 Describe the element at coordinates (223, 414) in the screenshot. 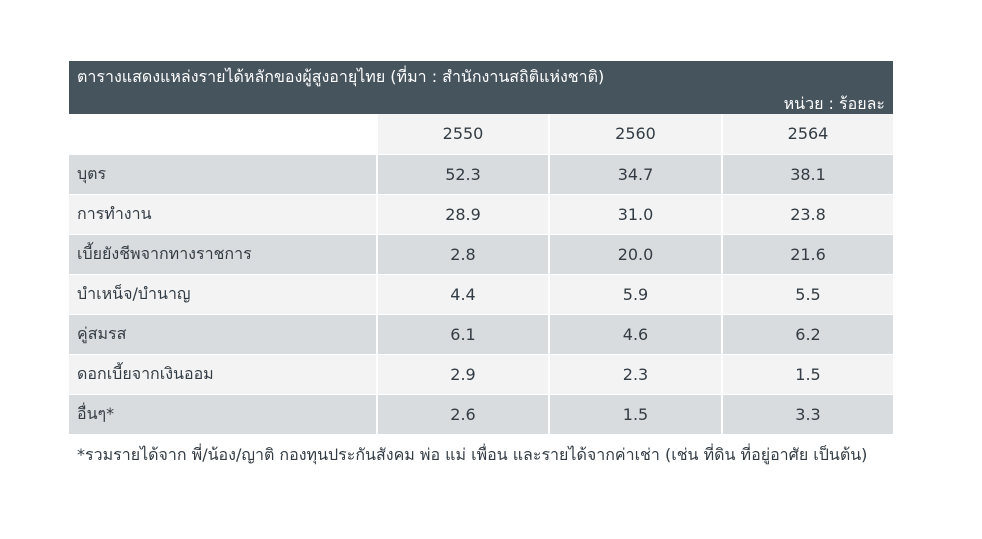

I see `row-label: อื่นๆ*` at that location.